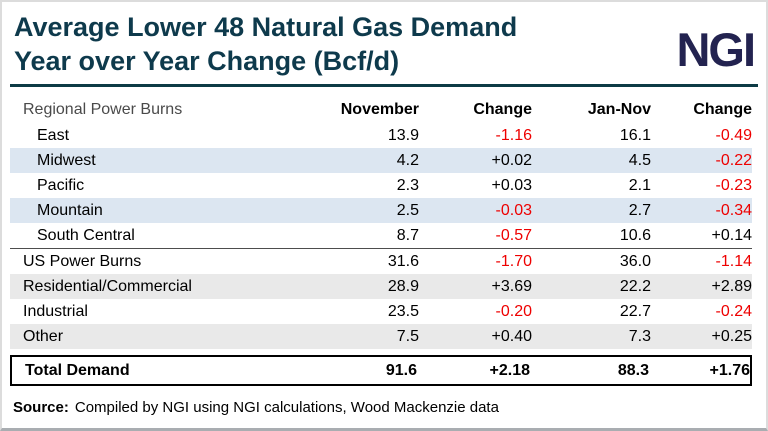 The width and height of the screenshot is (768, 431). Describe the element at coordinates (61, 185) in the screenshot. I see `row-label: Pacific` at that location.